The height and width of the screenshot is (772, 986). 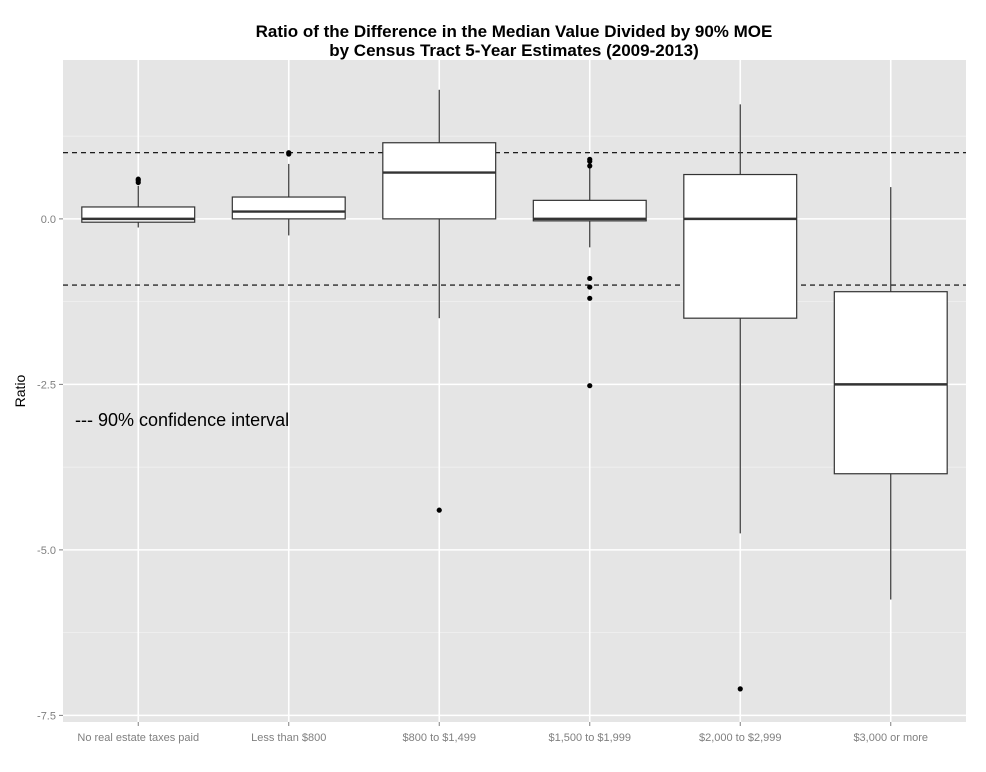 What do you see at coordinates (589, 738) in the screenshot?
I see `x-tick-label: $1,500 to $1,999` at bounding box center [589, 738].